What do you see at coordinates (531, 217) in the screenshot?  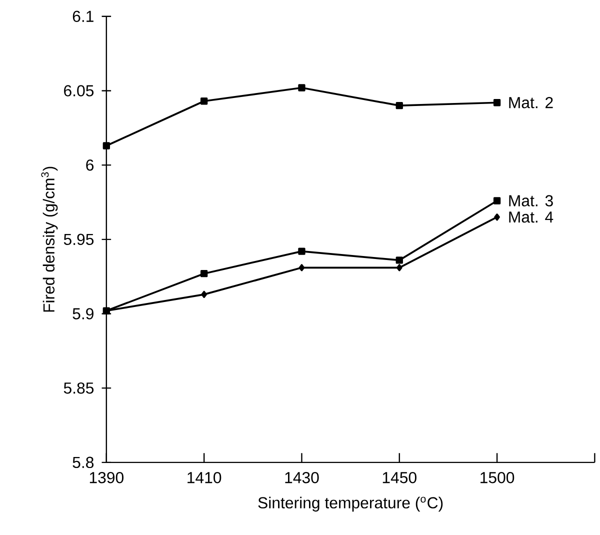 I see `series-label: Mat. 4` at bounding box center [531, 217].